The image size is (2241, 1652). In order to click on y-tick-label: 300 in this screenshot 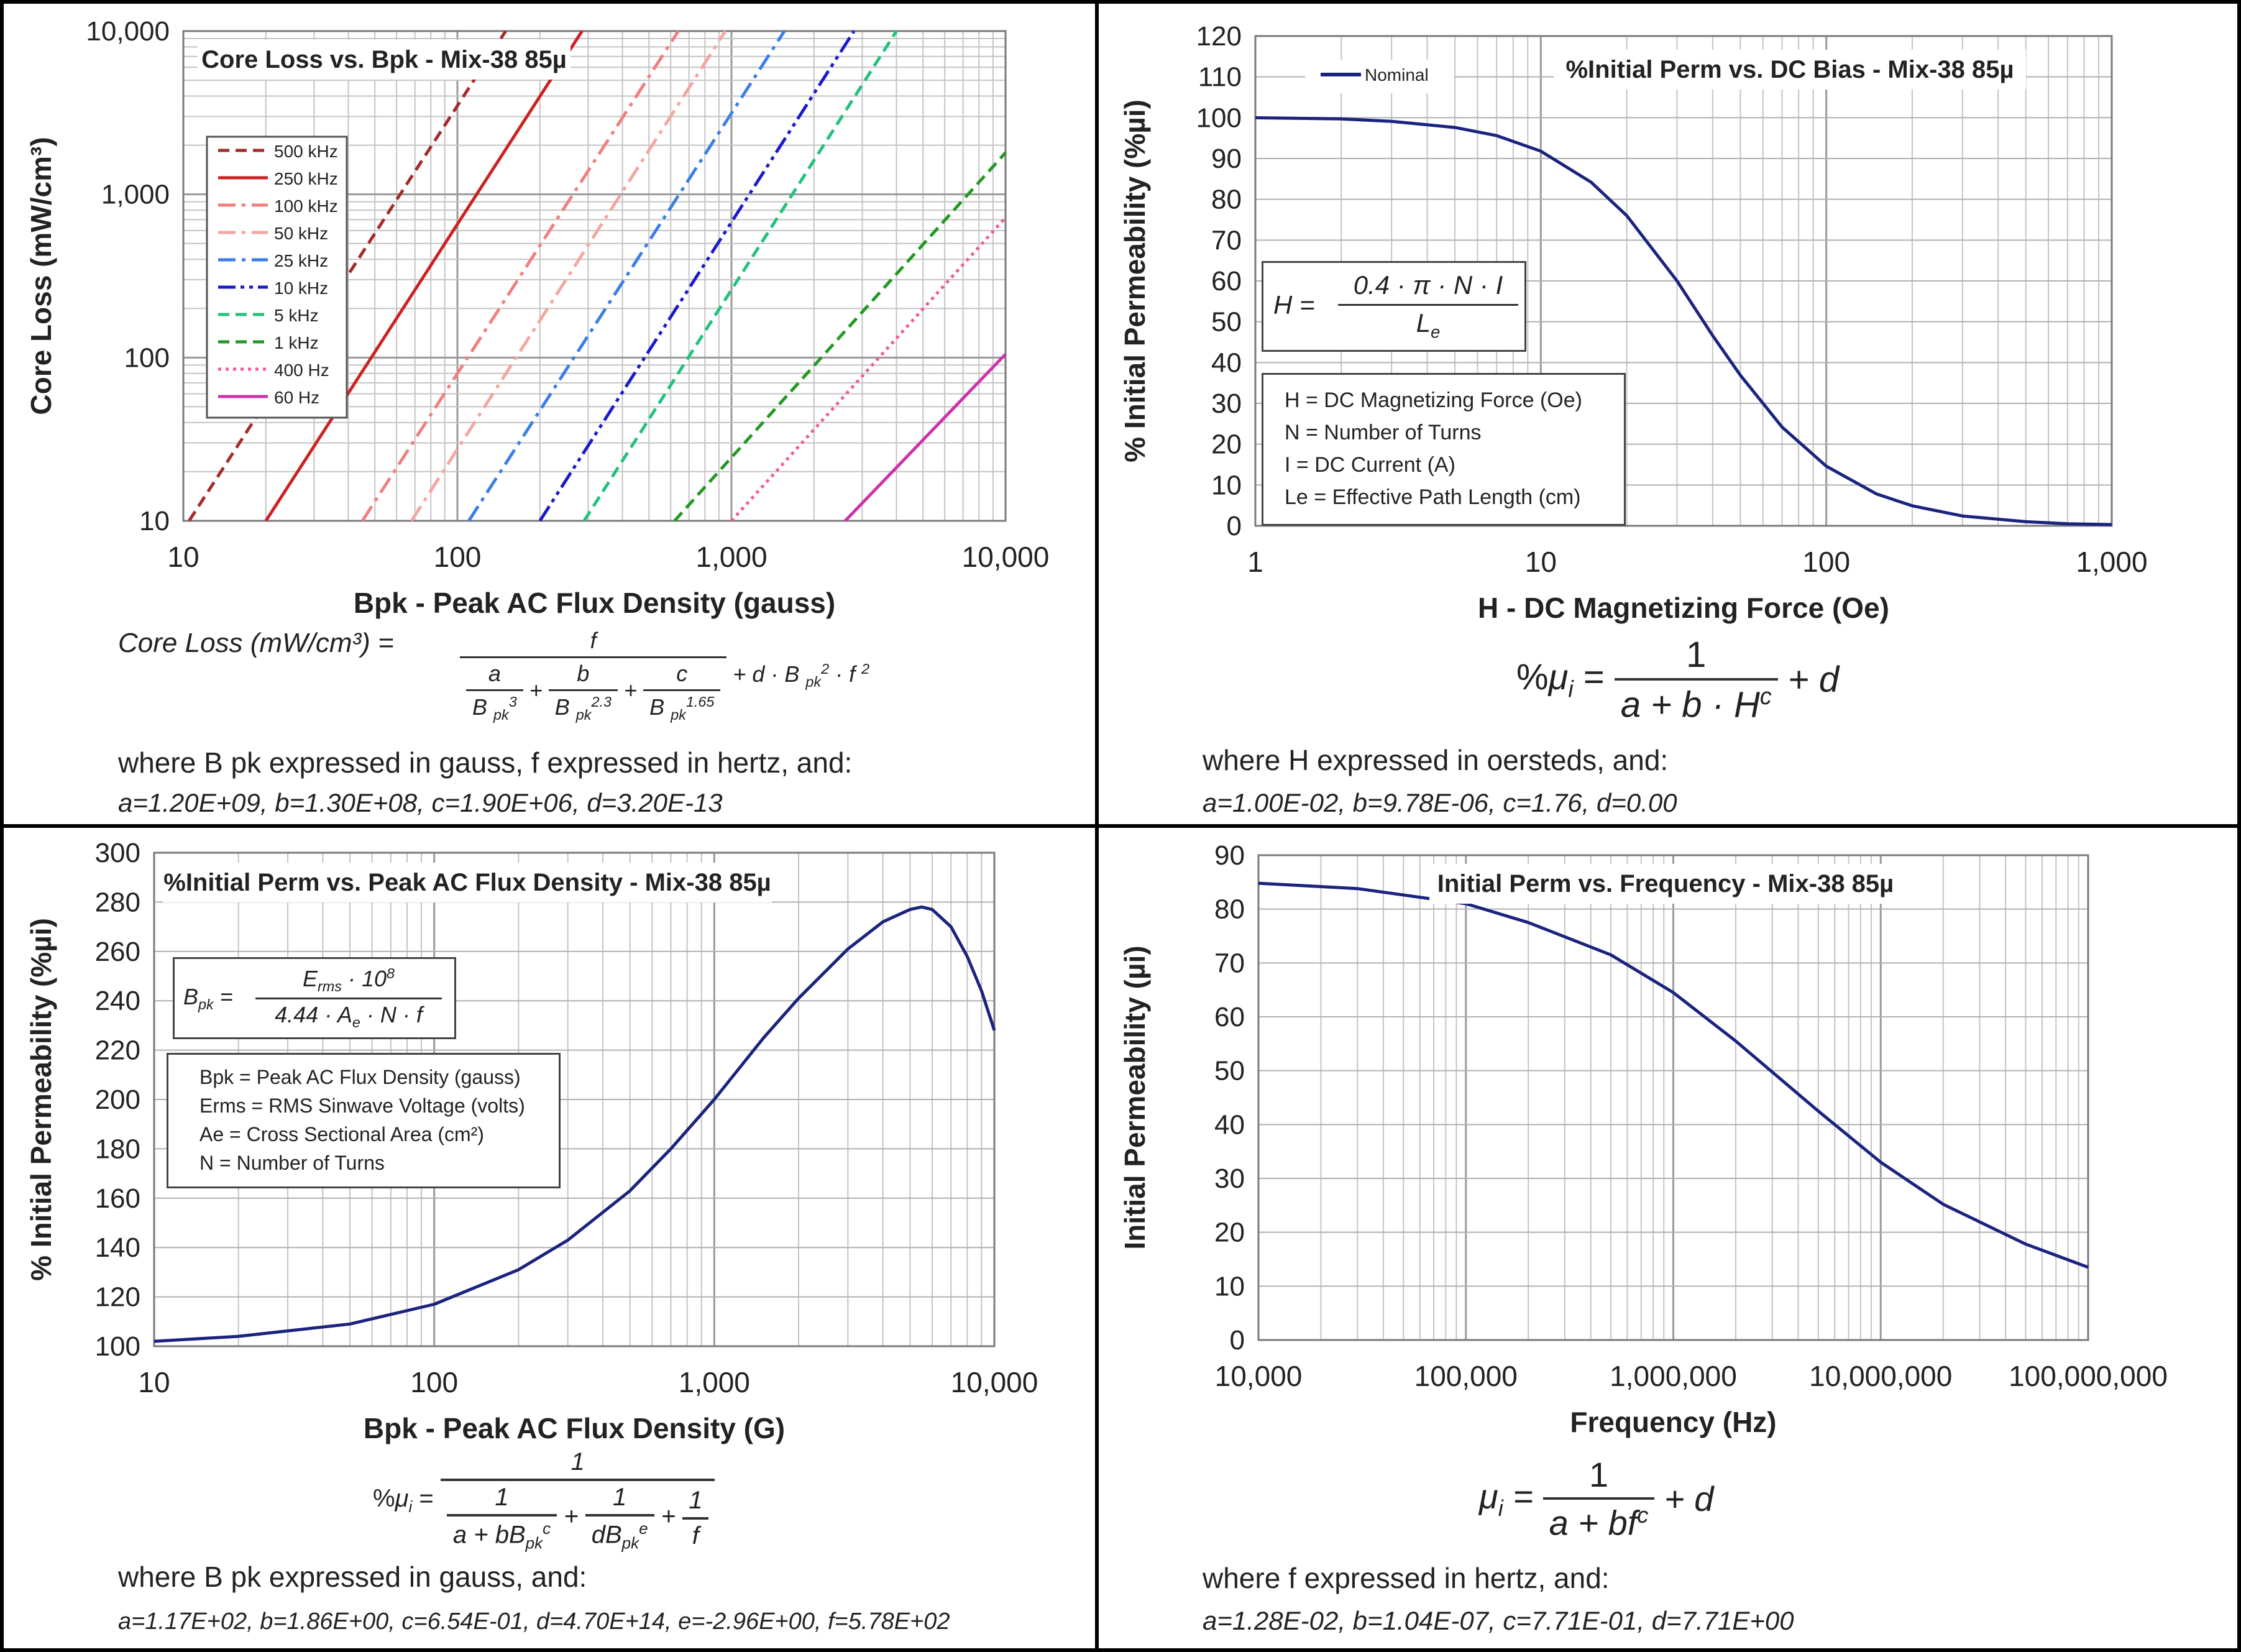, I will do `click(117, 853)`.